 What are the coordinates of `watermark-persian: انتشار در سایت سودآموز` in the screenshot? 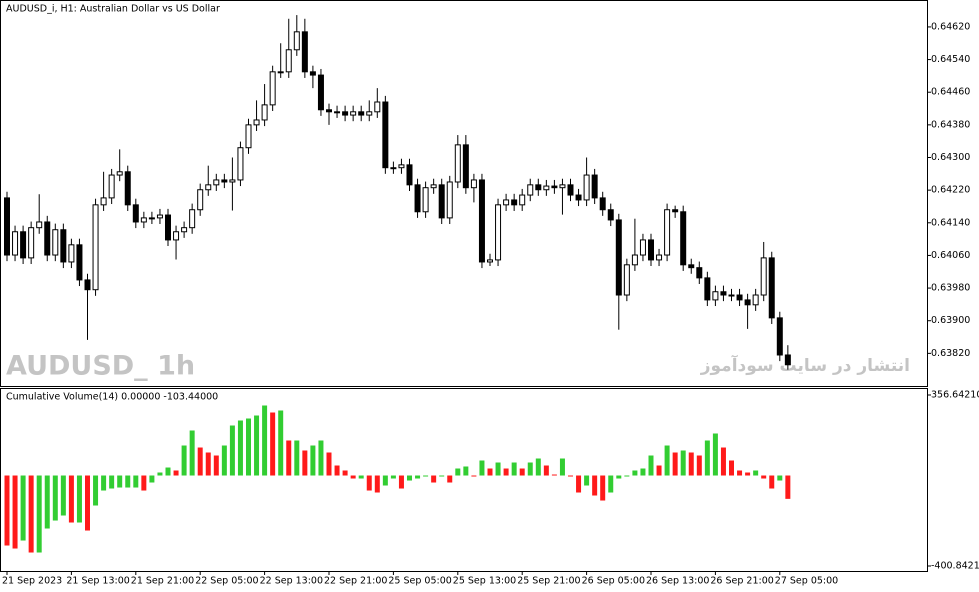 It's located at (805, 365).